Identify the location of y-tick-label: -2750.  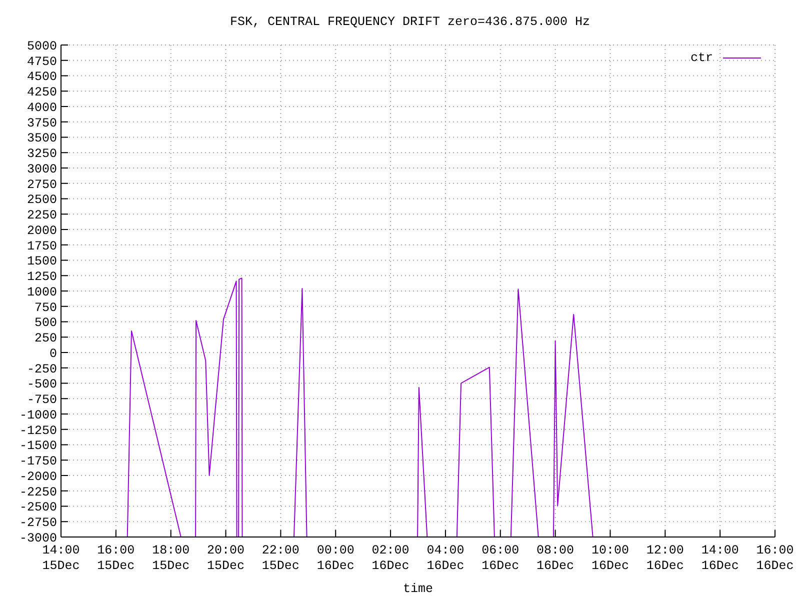
(38, 523).